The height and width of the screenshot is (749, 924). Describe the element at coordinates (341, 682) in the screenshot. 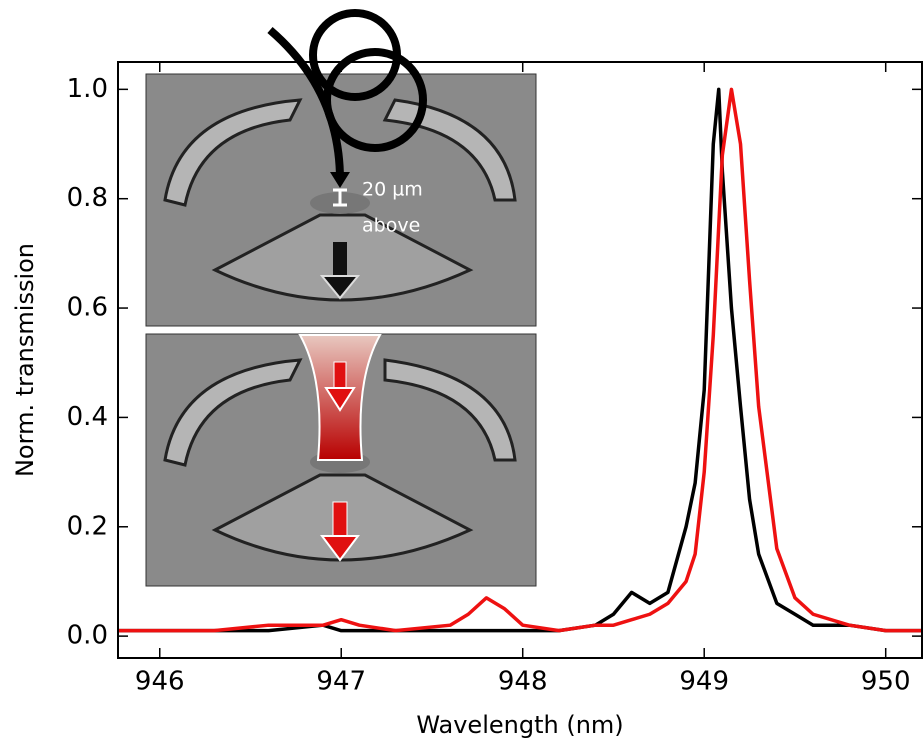

I see `x-tick-label: 947` at that location.